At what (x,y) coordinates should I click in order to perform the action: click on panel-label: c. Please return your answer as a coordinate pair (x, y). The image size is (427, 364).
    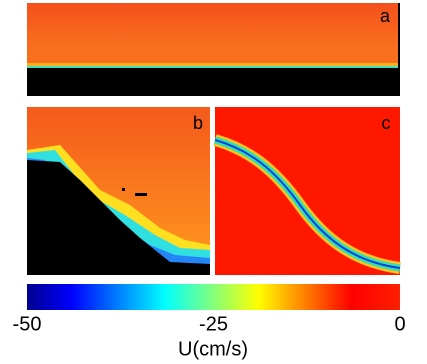
    Looking at the image, I should click on (386, 123).